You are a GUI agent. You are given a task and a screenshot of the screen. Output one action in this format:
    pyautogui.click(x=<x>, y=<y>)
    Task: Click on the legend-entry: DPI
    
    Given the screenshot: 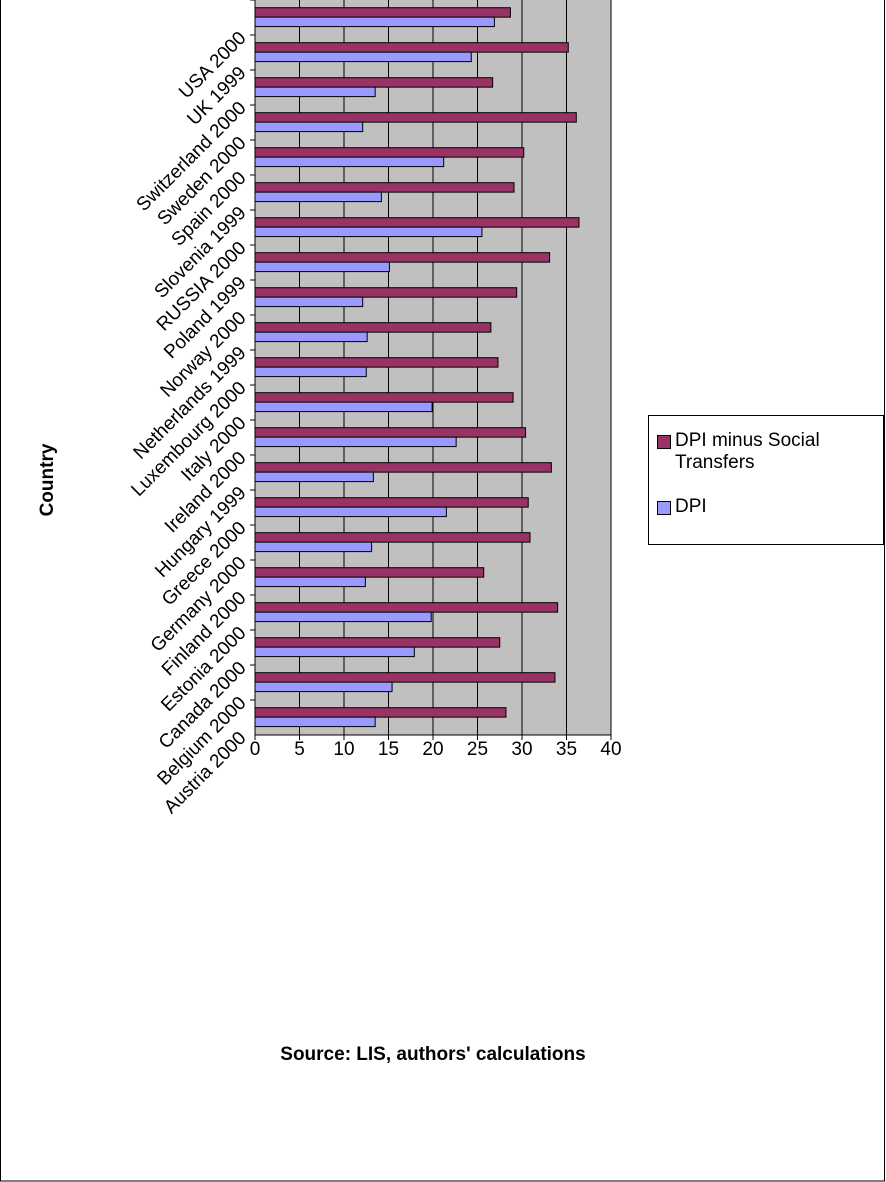 What is the action you would take?
    pyautogui.click(x=756, y=507)
    